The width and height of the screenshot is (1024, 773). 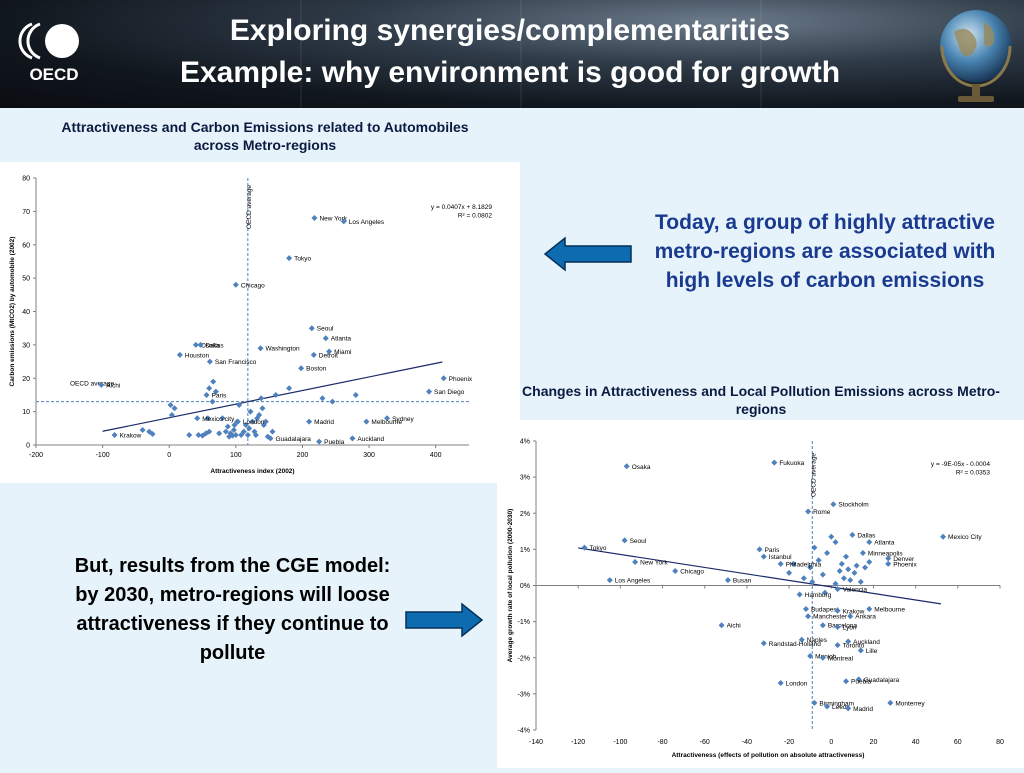 What do you see at coordinates (169, 455) in the screenshot?
I see `x-tick-label: 0` at bounding box center [169, 455].